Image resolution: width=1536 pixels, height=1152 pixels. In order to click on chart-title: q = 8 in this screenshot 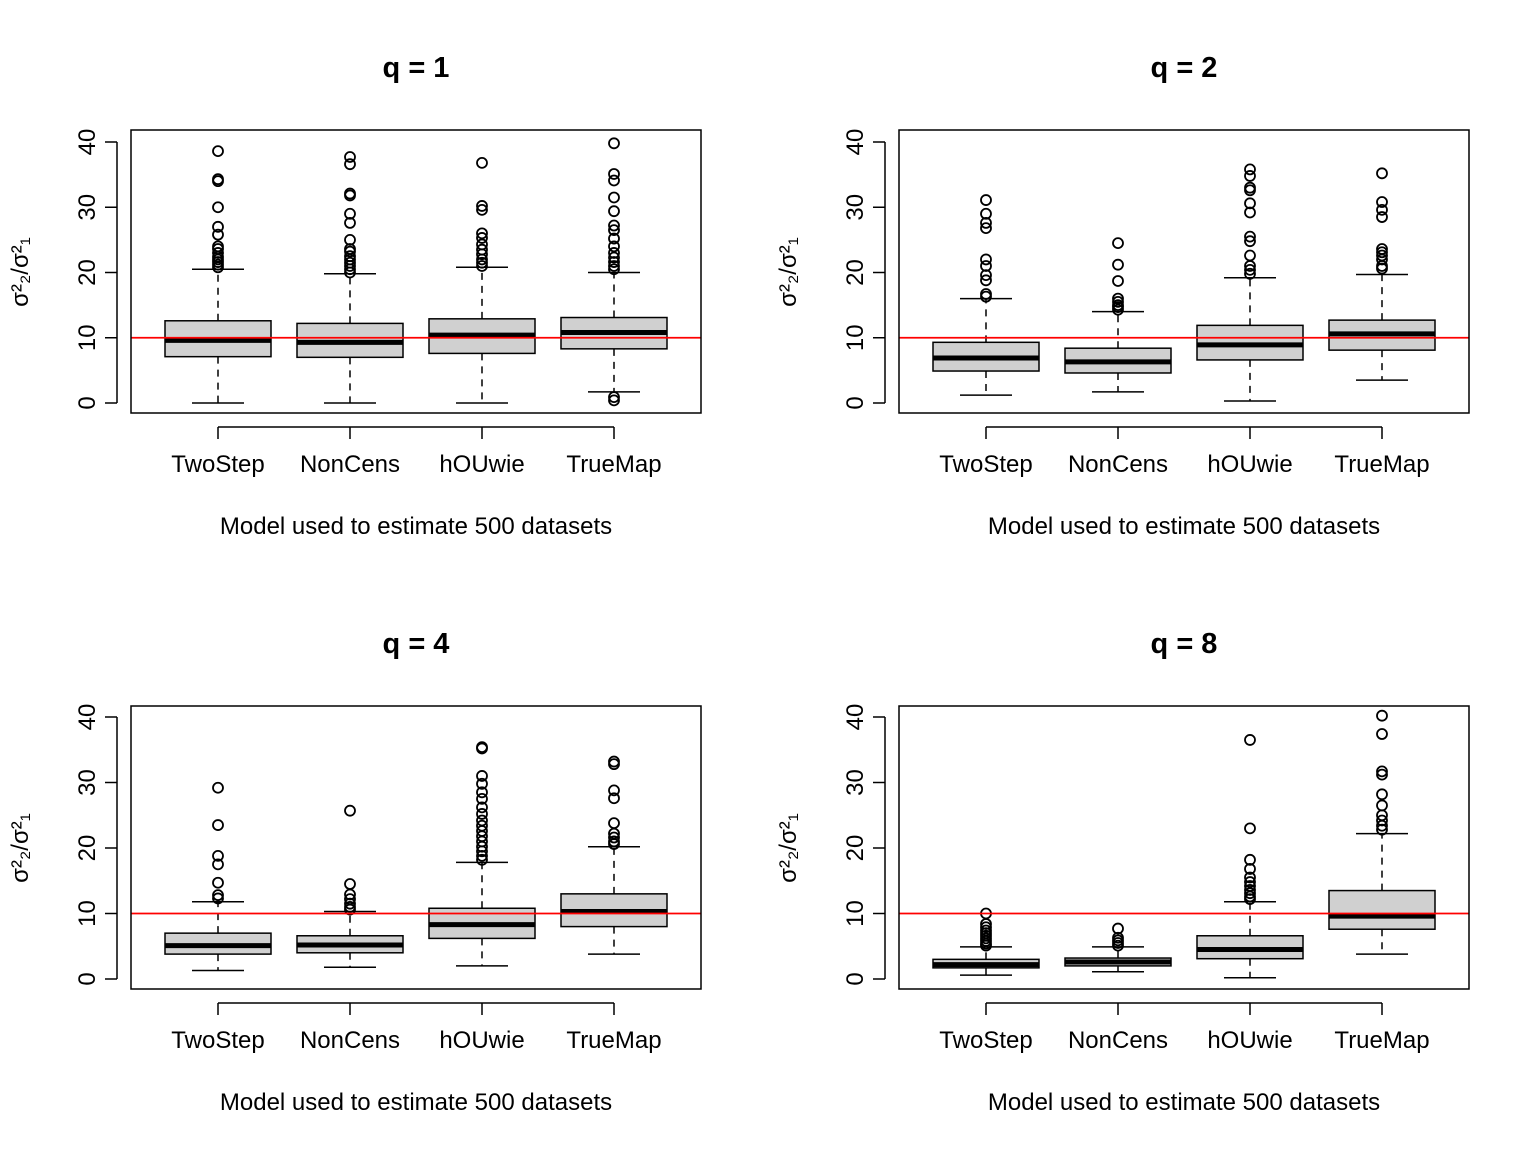, I will do `click(1184, 644)`.